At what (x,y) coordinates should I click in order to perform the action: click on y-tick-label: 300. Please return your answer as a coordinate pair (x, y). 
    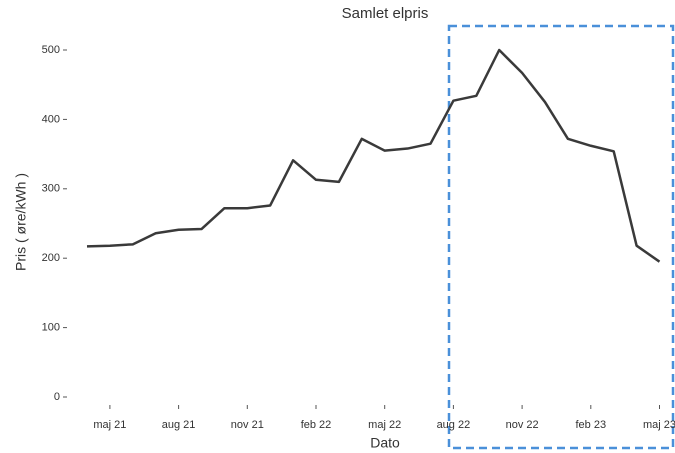
    Looking at the image, I should click on (51, 189).